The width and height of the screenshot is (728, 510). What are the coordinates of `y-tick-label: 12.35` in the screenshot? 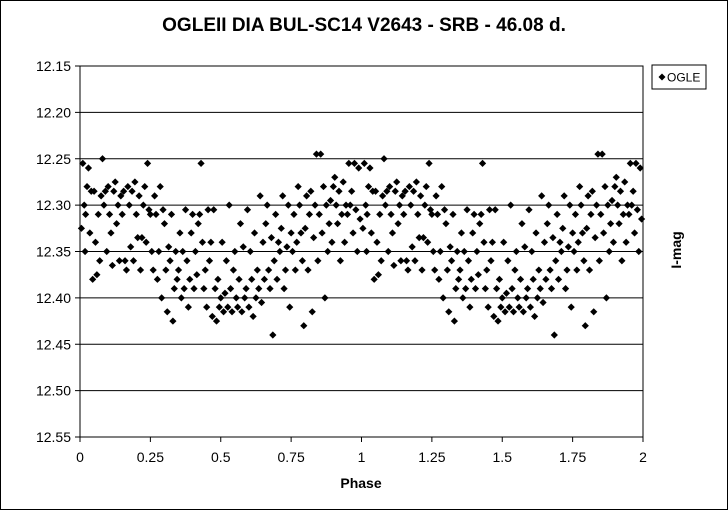 It's located at (53, 252).